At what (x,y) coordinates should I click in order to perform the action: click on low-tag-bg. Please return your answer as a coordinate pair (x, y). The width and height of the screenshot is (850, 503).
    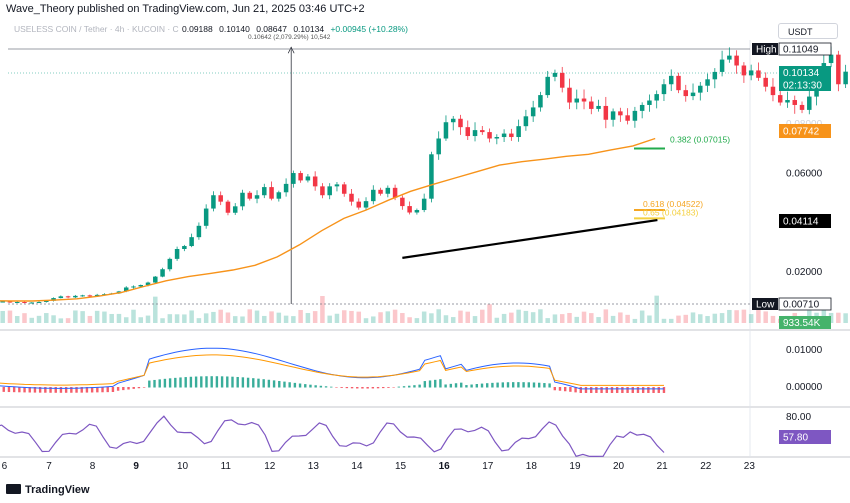
    Looking at the image, I should click on (765, 304).